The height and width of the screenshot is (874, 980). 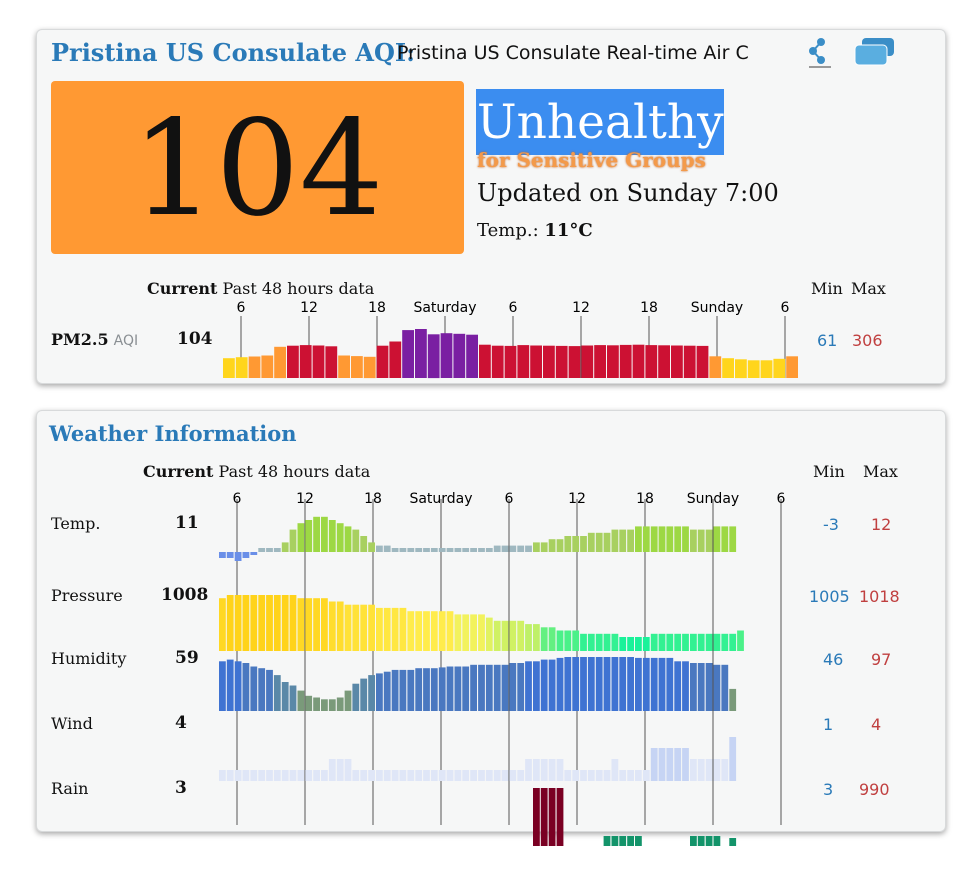 I want to click on station-title: Pristina US Consulate AQI:, so click(x=233, y=52).